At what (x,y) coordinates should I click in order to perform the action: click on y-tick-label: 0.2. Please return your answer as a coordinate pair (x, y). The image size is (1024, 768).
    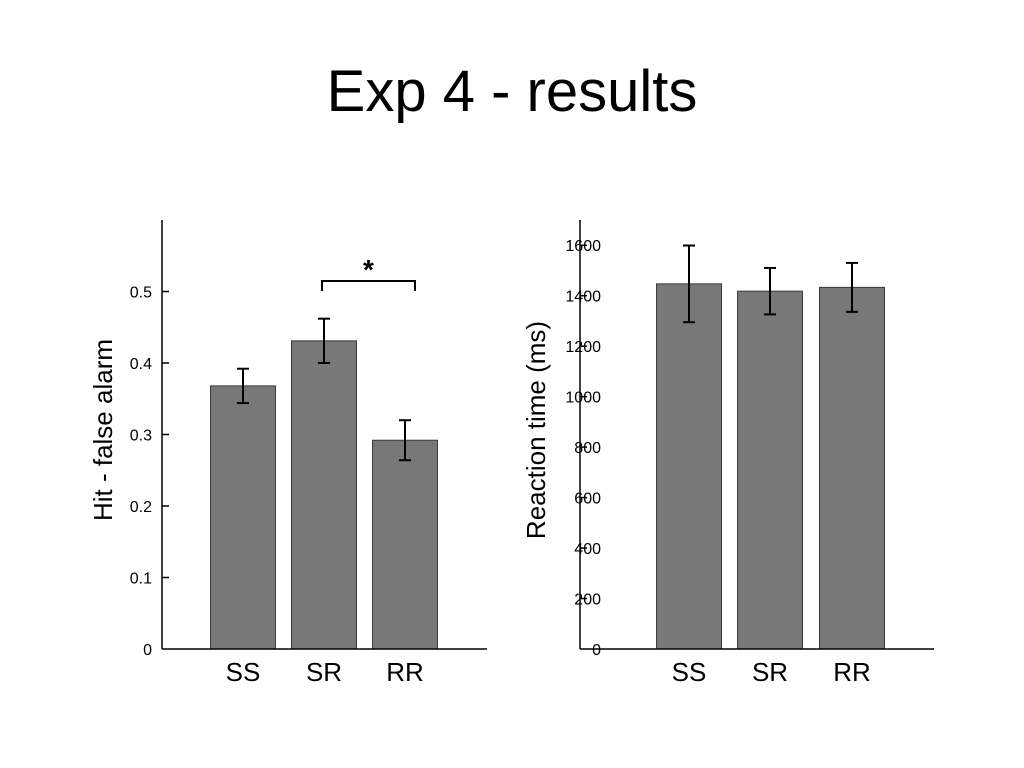
    Looking at the image, I should click on (141, 507).